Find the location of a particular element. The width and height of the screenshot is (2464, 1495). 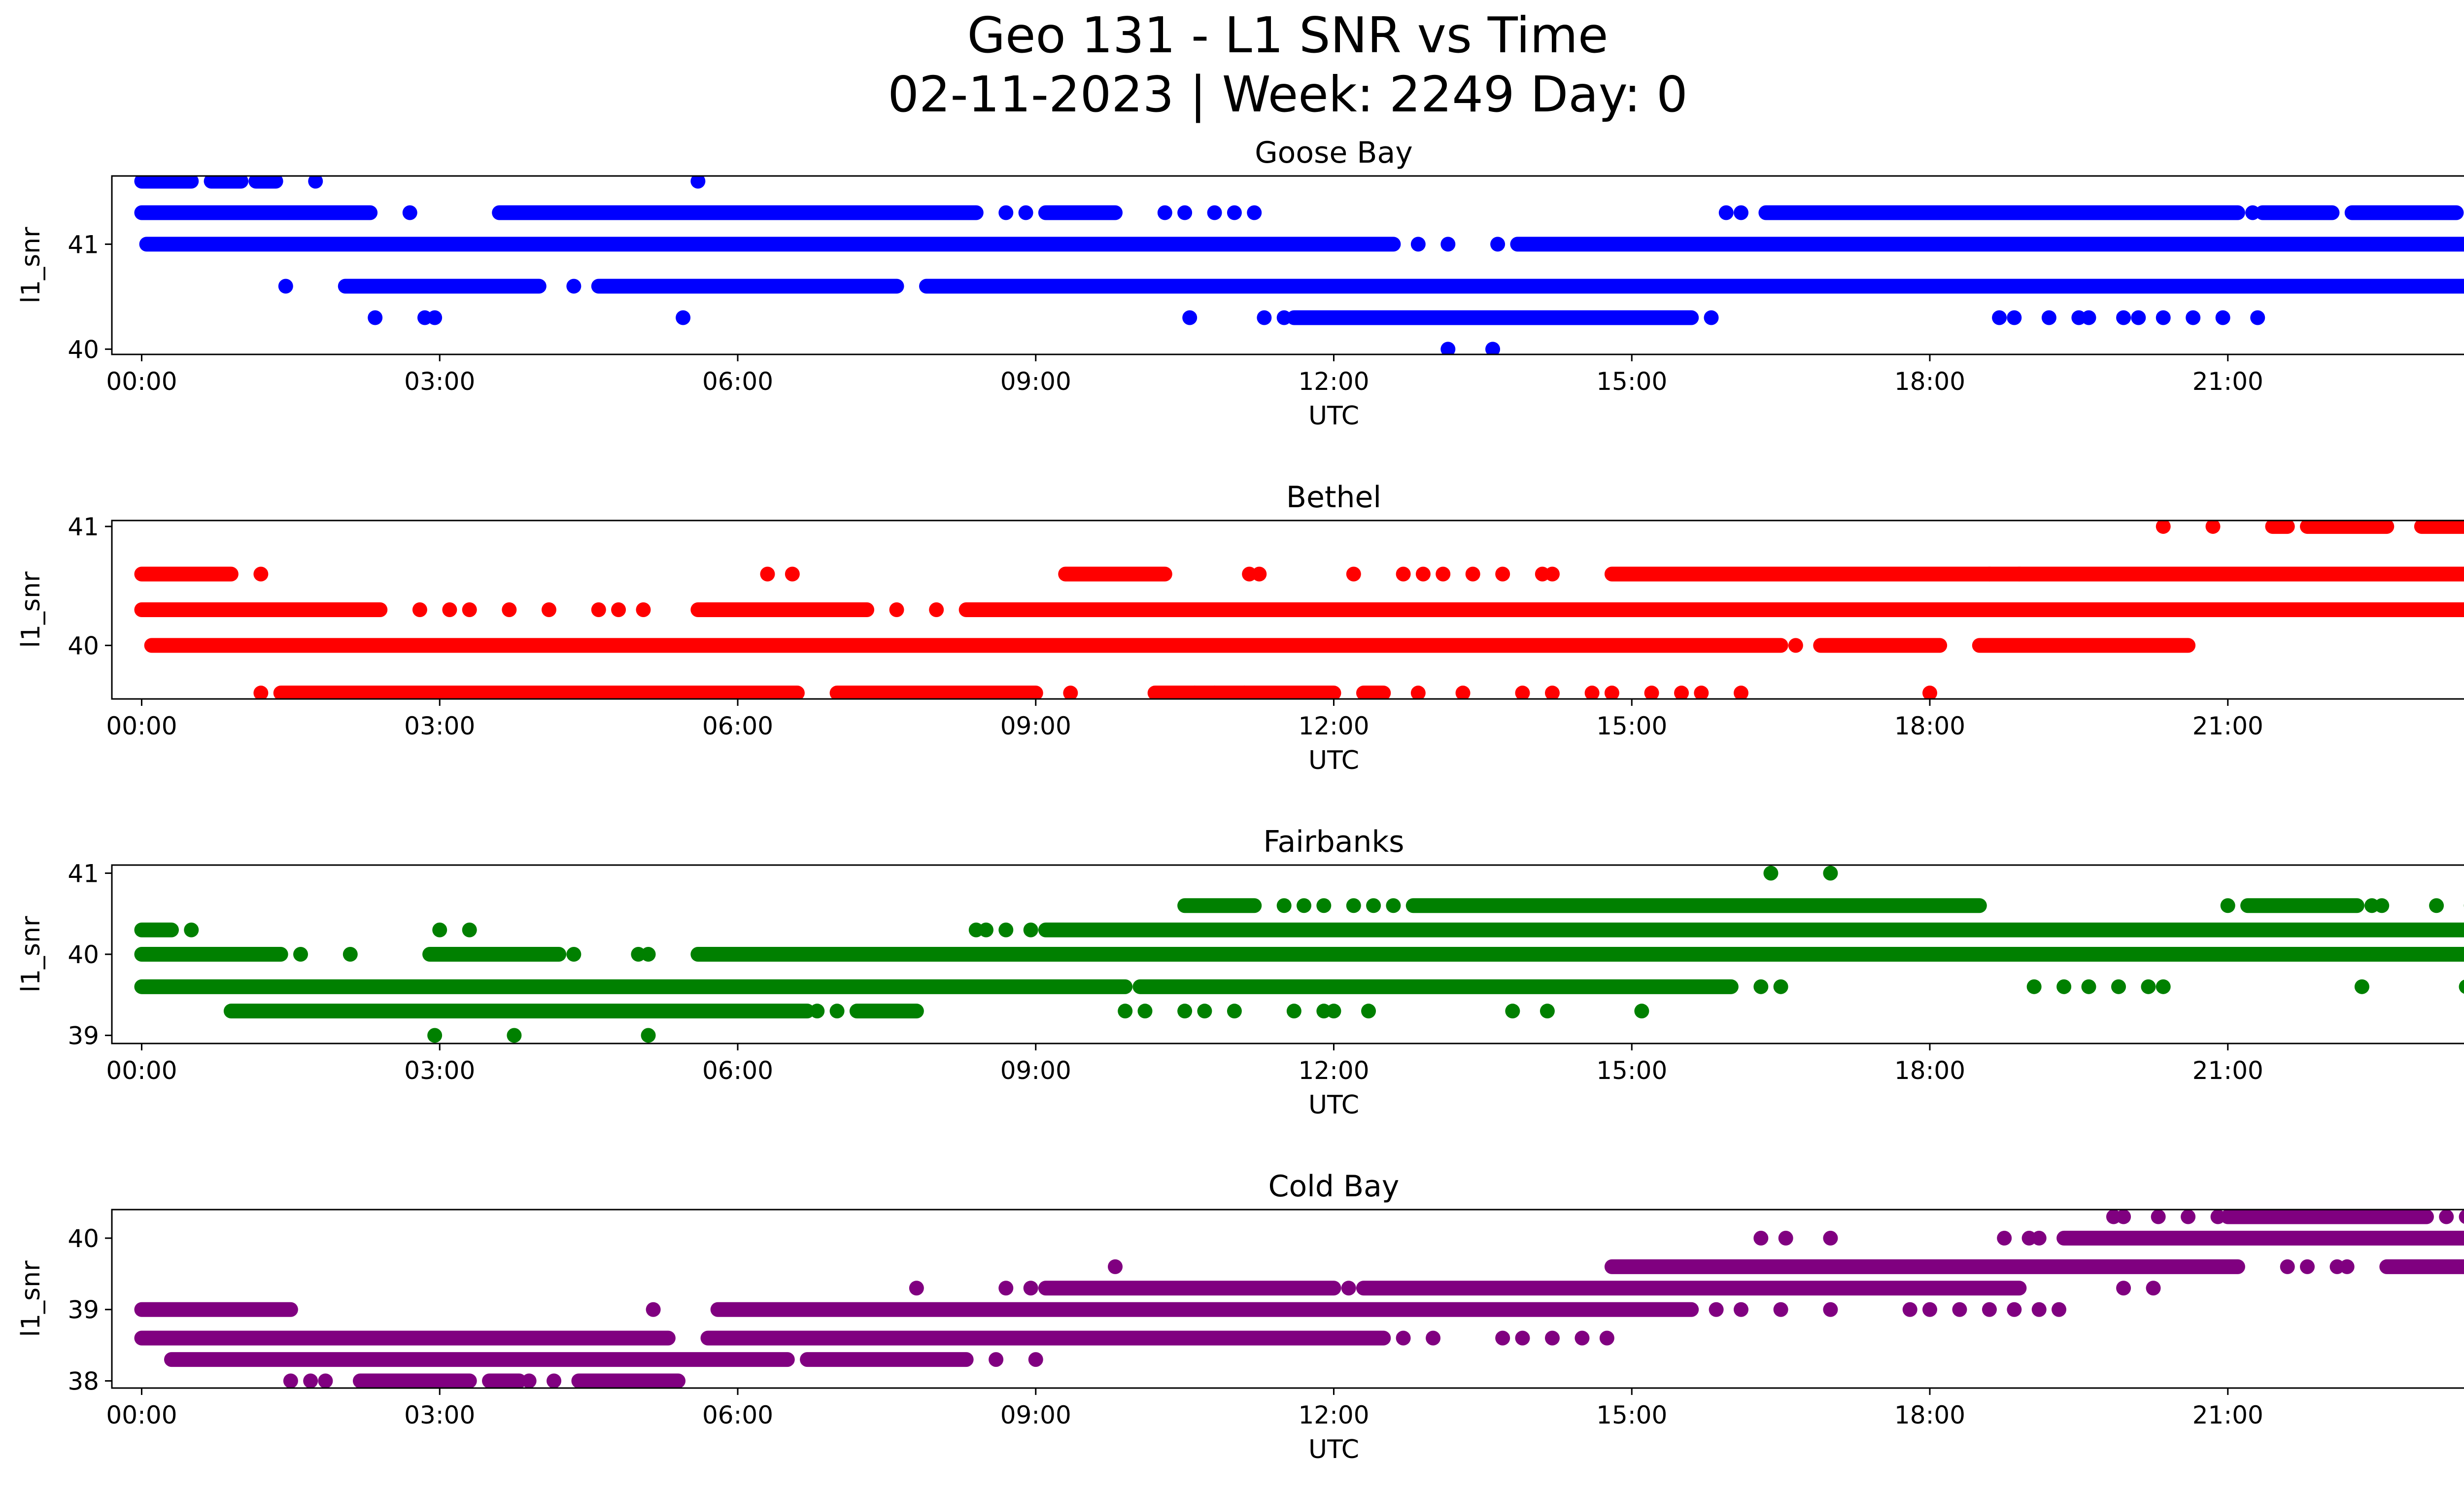

subplot-title: Goose Bay is located at coordinates (1334, 153).